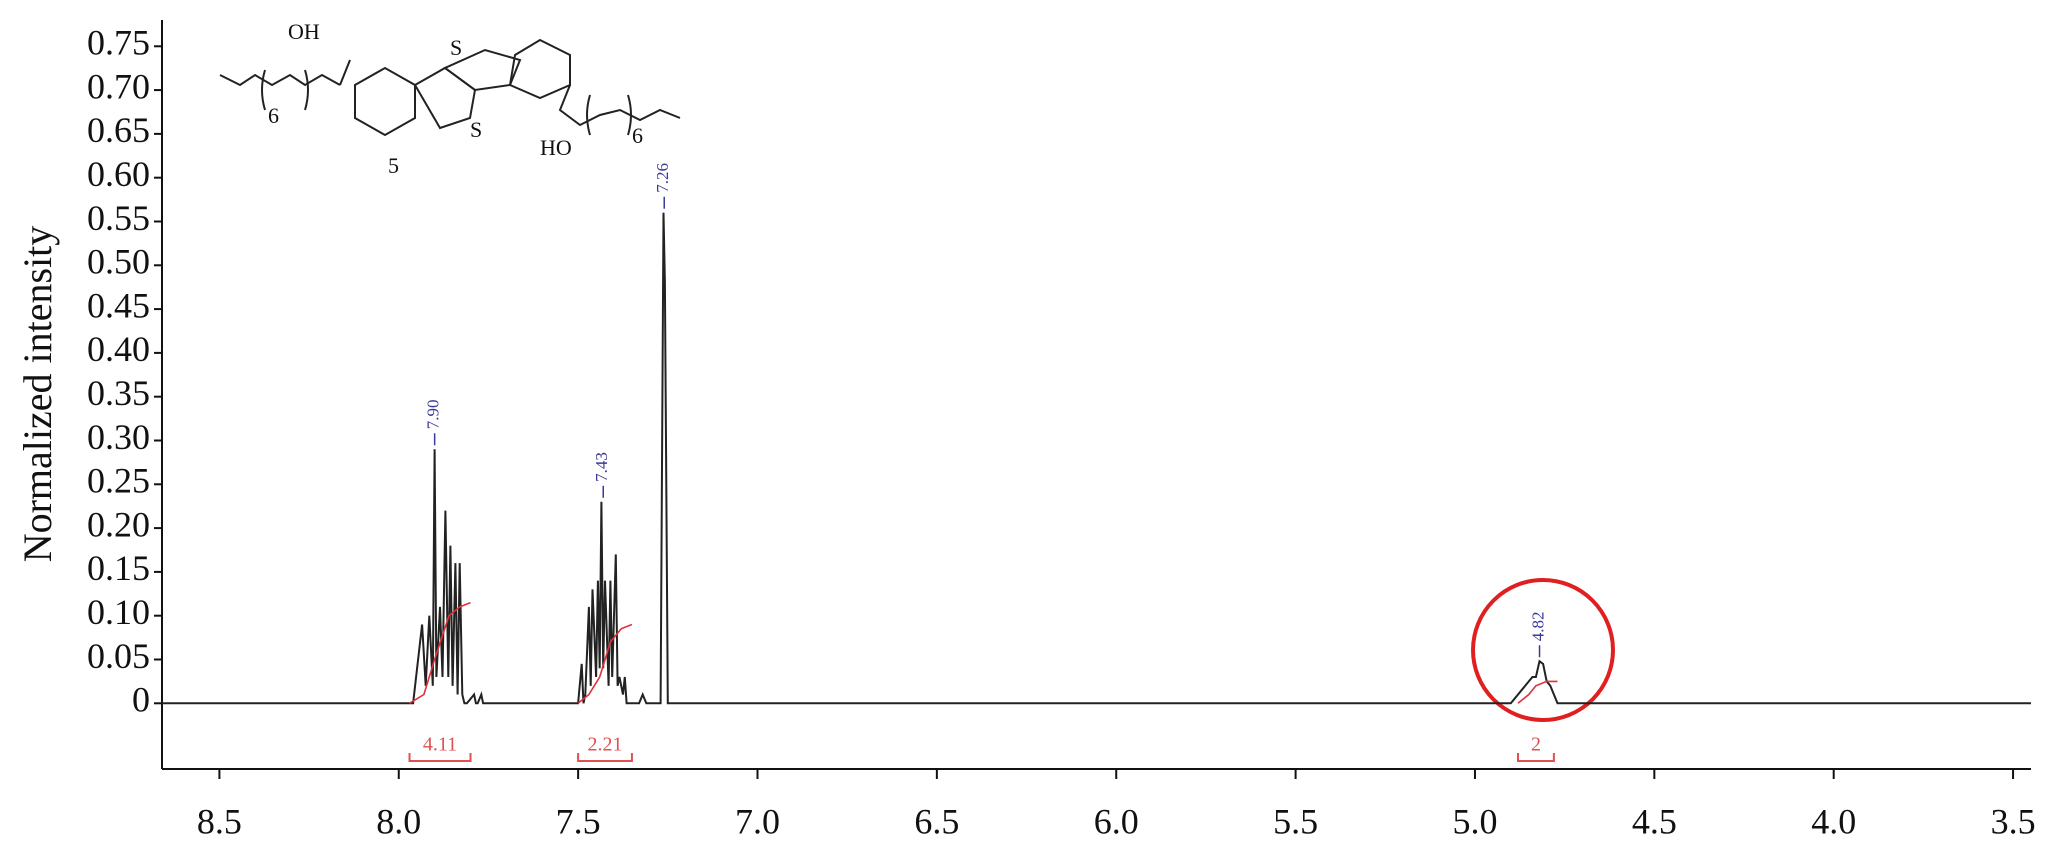  What do you see at coordinates (141, 700) in the screenshot?
I see `y-tick-label: 0` at bounding box center [141, 700].